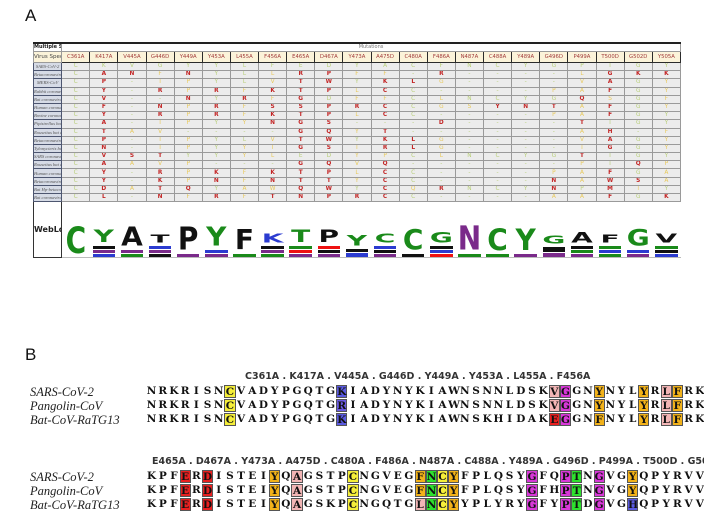  Describe the element at coordinates (328, 230) in the screenshot. I see `weblogo-position: P` at that location.